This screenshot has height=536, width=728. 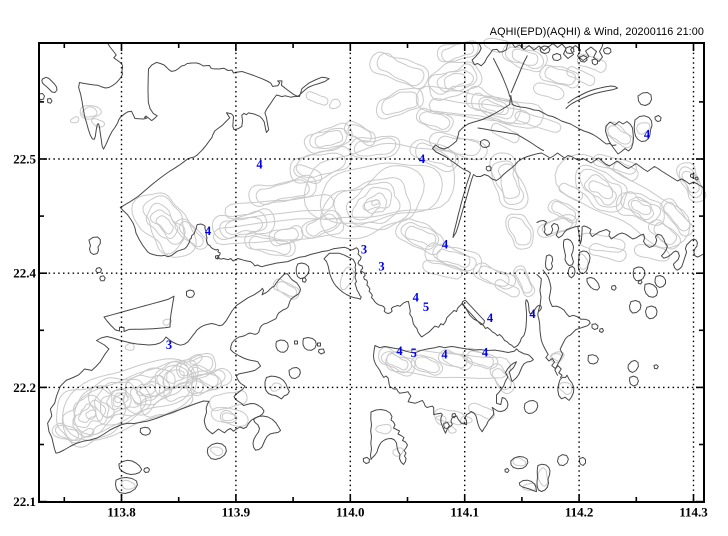 What do you see at coordinates (597, 32) in the screenshot?
I see `svg-text:AQHI(EPD)(AQHI) & Wind, 202001: AQHI(EPD)(AQHI) & Wind, 20200116 21:00` at bounding box center [597, 32].